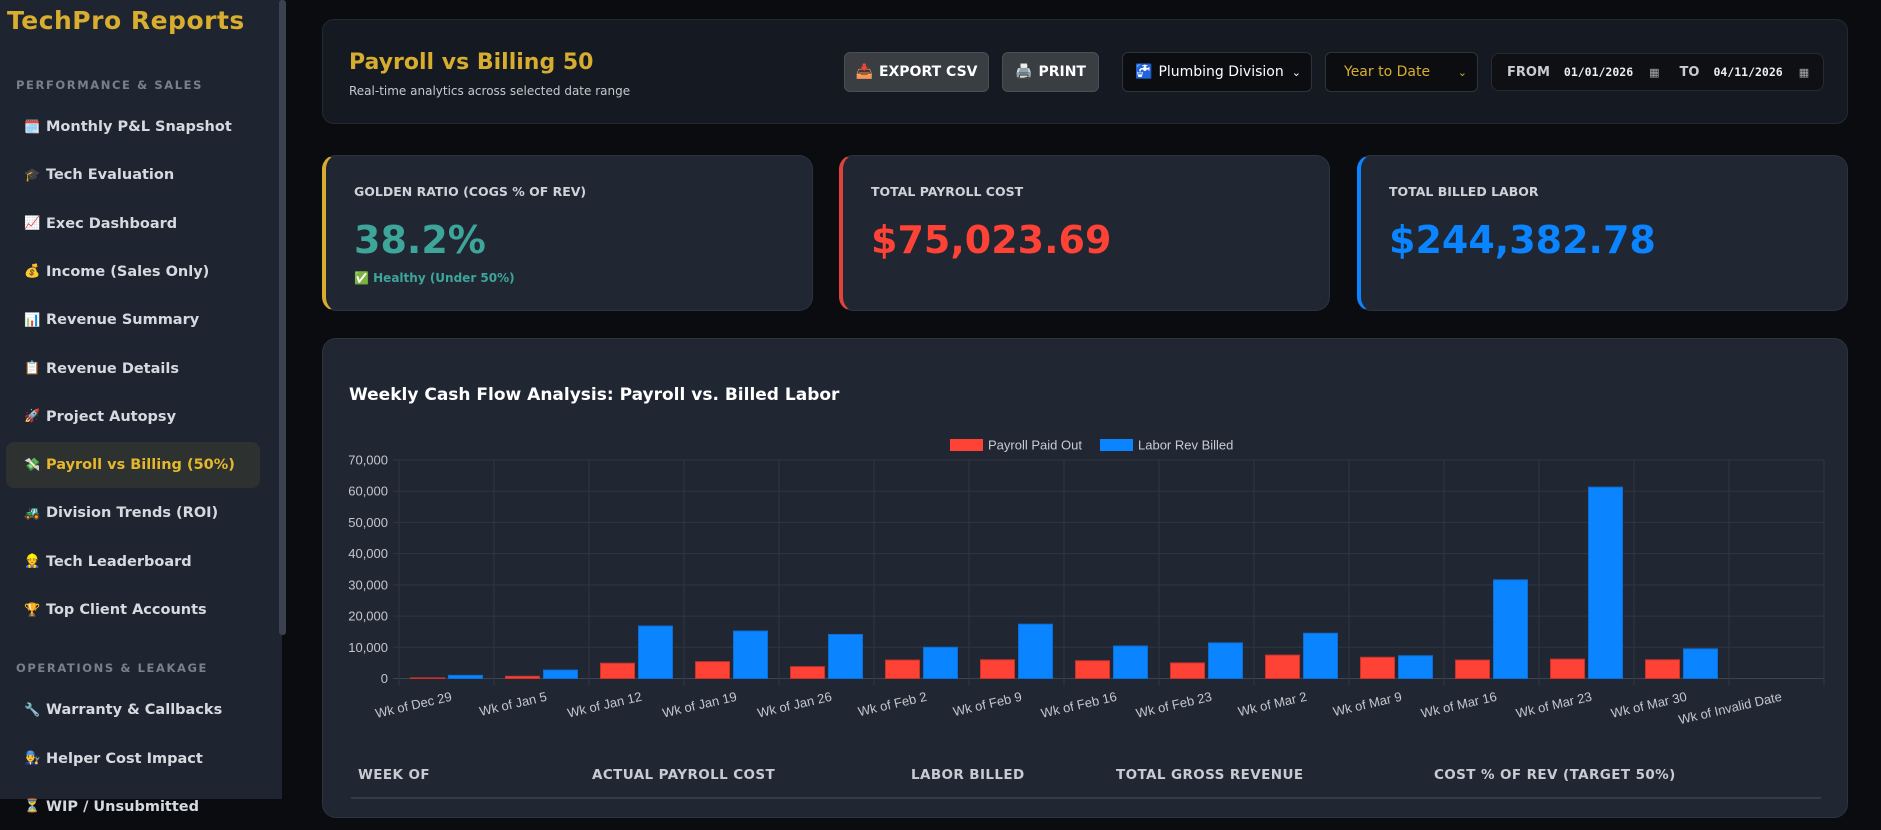  I want to click on kpi-label: TOTAL PAYROLL COST, so click(947, 191).